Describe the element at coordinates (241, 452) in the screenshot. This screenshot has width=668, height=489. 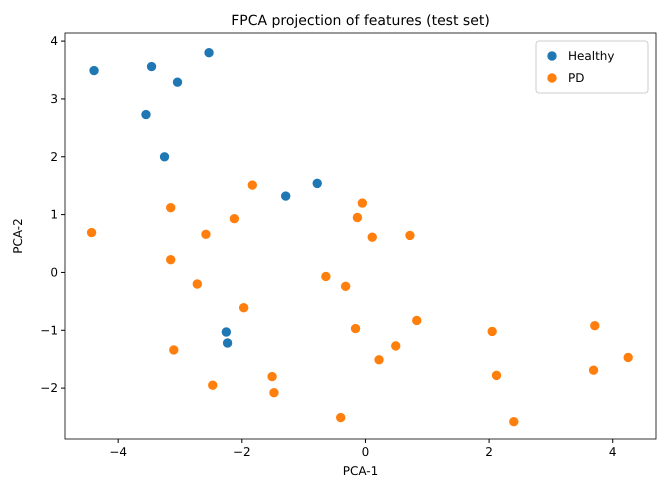
I see `x-tick-label: −2` at that location.